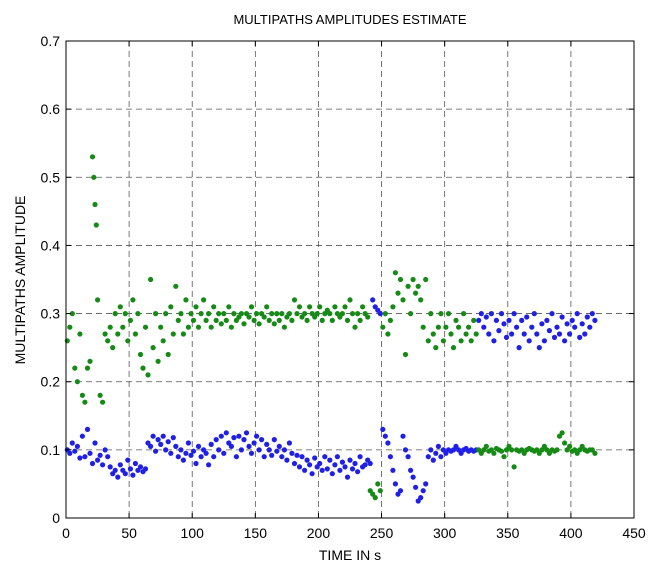 The width and height of the screenshot is (659, 565). What do you see at coordinates (129, 533) in the screenshot?
I see `x-tick-label: 50` at bounding box center [129, 533].